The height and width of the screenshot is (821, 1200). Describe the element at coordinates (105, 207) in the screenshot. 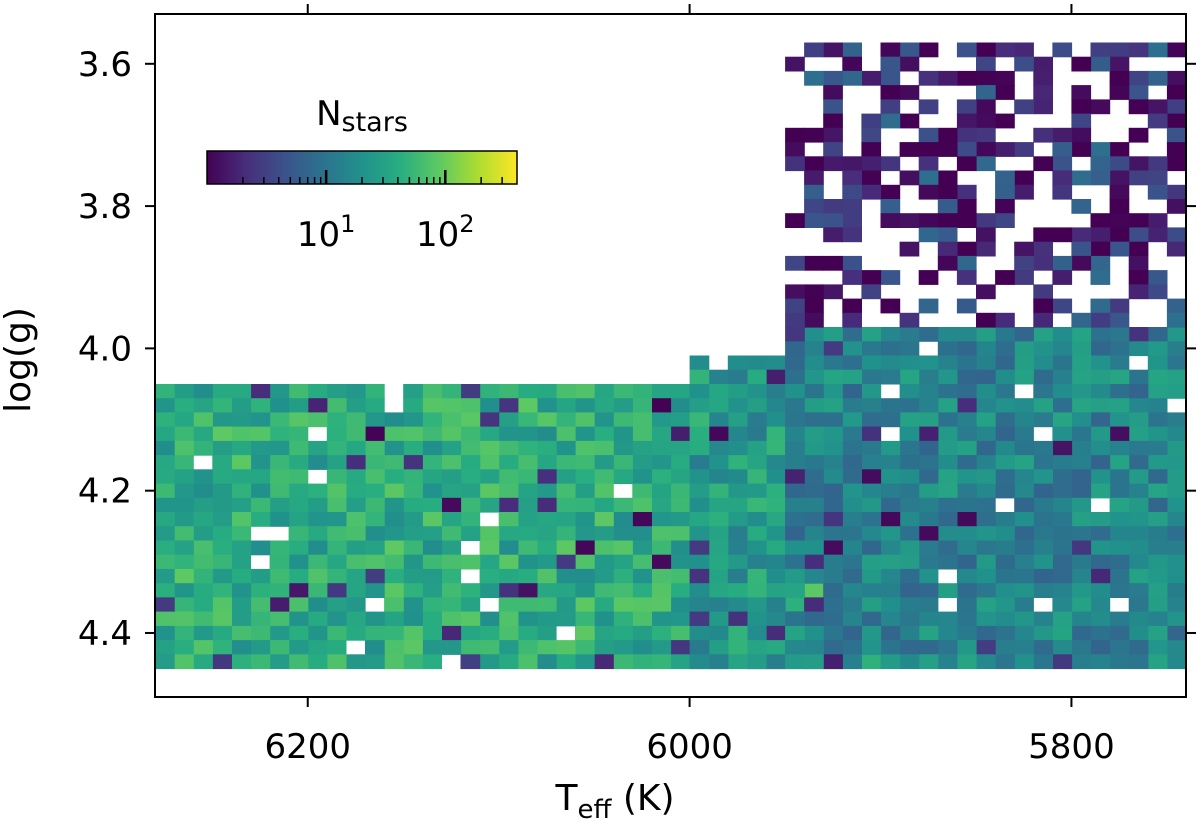

I see `y-tick-label: 3.8` at that location.